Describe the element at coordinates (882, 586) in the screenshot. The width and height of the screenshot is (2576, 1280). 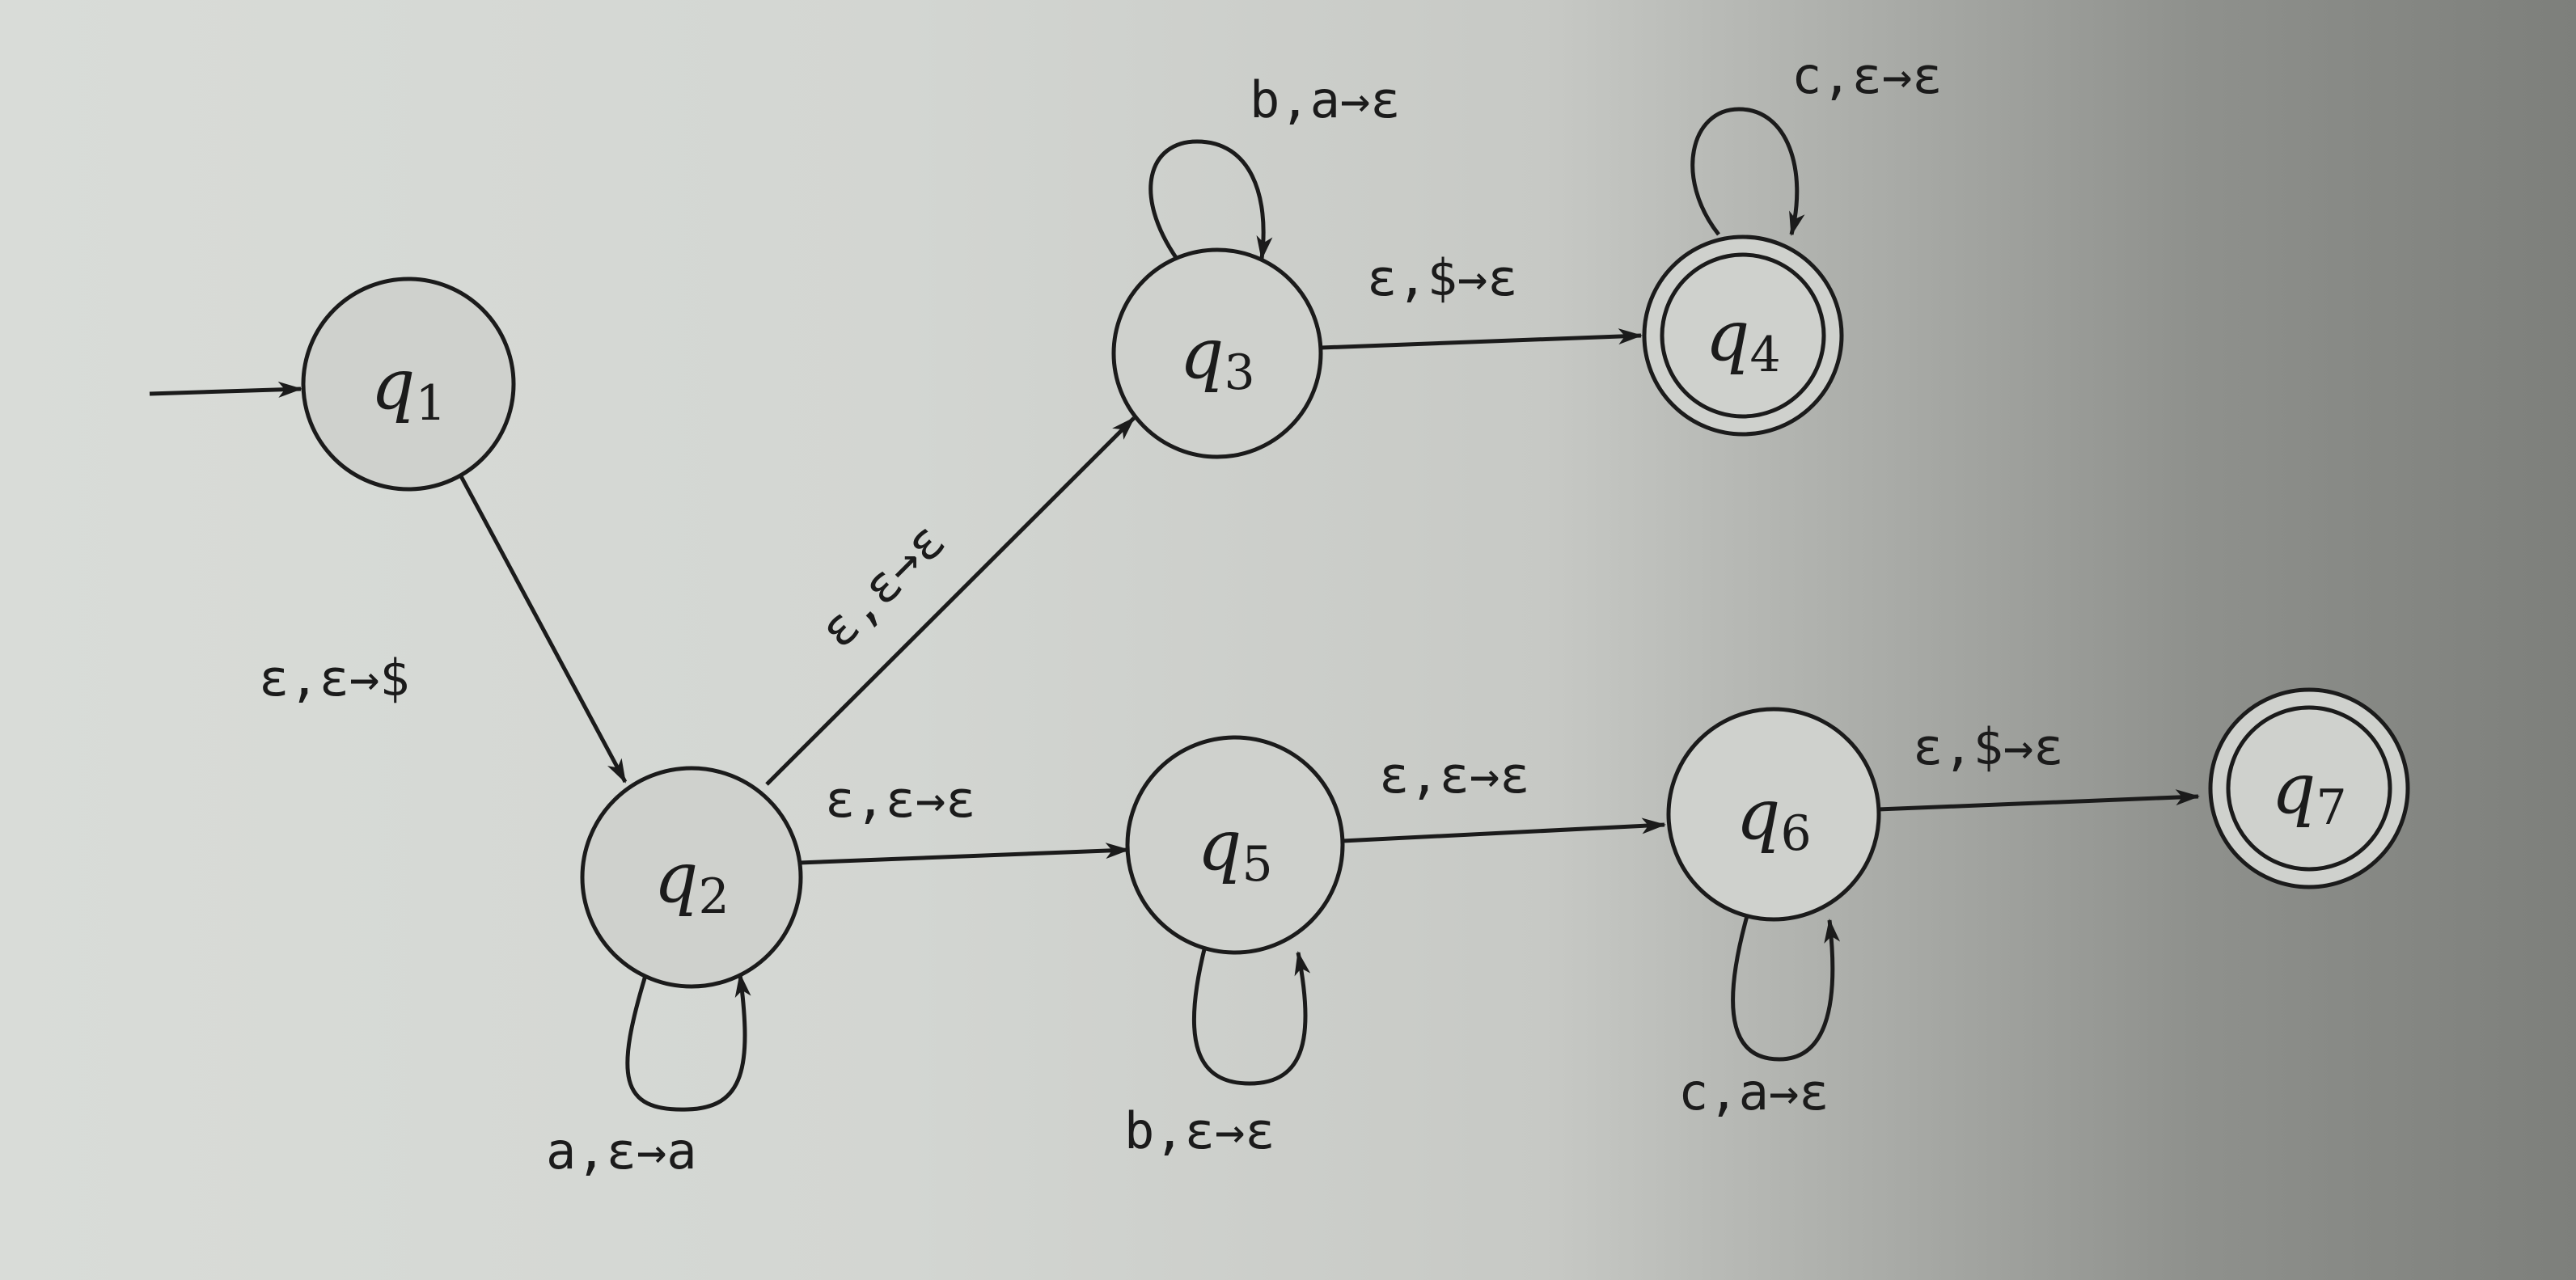
I see `label-q2-q3: ε,ε→ε` at that location.